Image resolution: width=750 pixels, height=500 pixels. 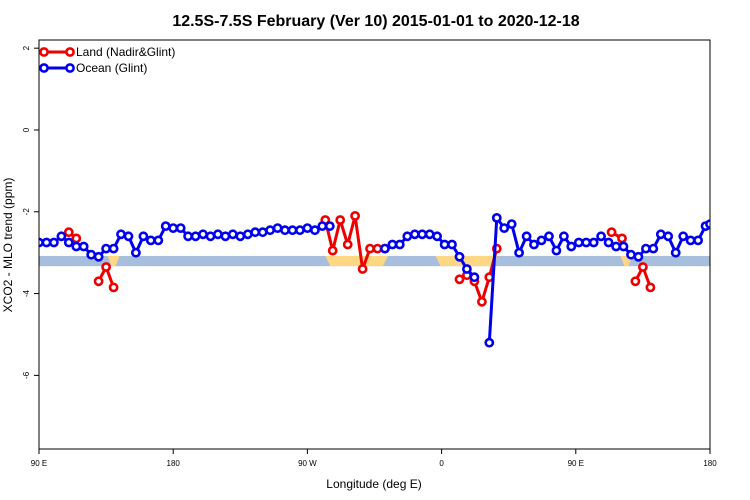 What do you see at coordinates (107, 60) in the screenshot?
I see `legend: Land (Nadir&Glint) Ocean (Glint)` at bounding box center [107, 60].